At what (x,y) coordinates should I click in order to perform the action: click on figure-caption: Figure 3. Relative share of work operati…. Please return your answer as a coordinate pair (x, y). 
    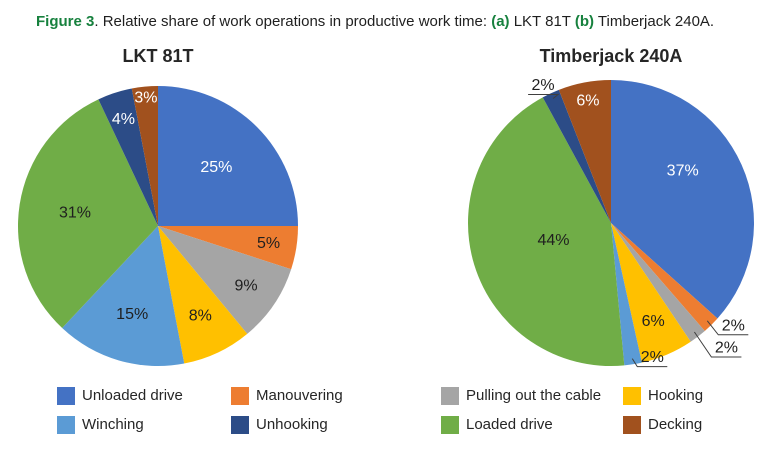
    Looking at the image, I should click on (400, 21).